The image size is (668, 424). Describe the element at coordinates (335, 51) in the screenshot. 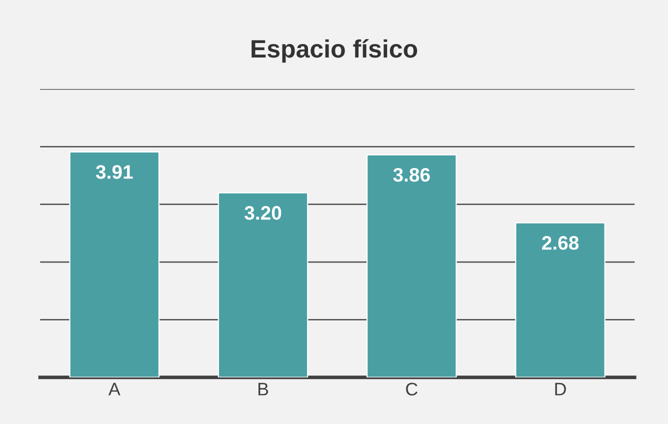

I see `chart-title: Espacio físico` at that location.